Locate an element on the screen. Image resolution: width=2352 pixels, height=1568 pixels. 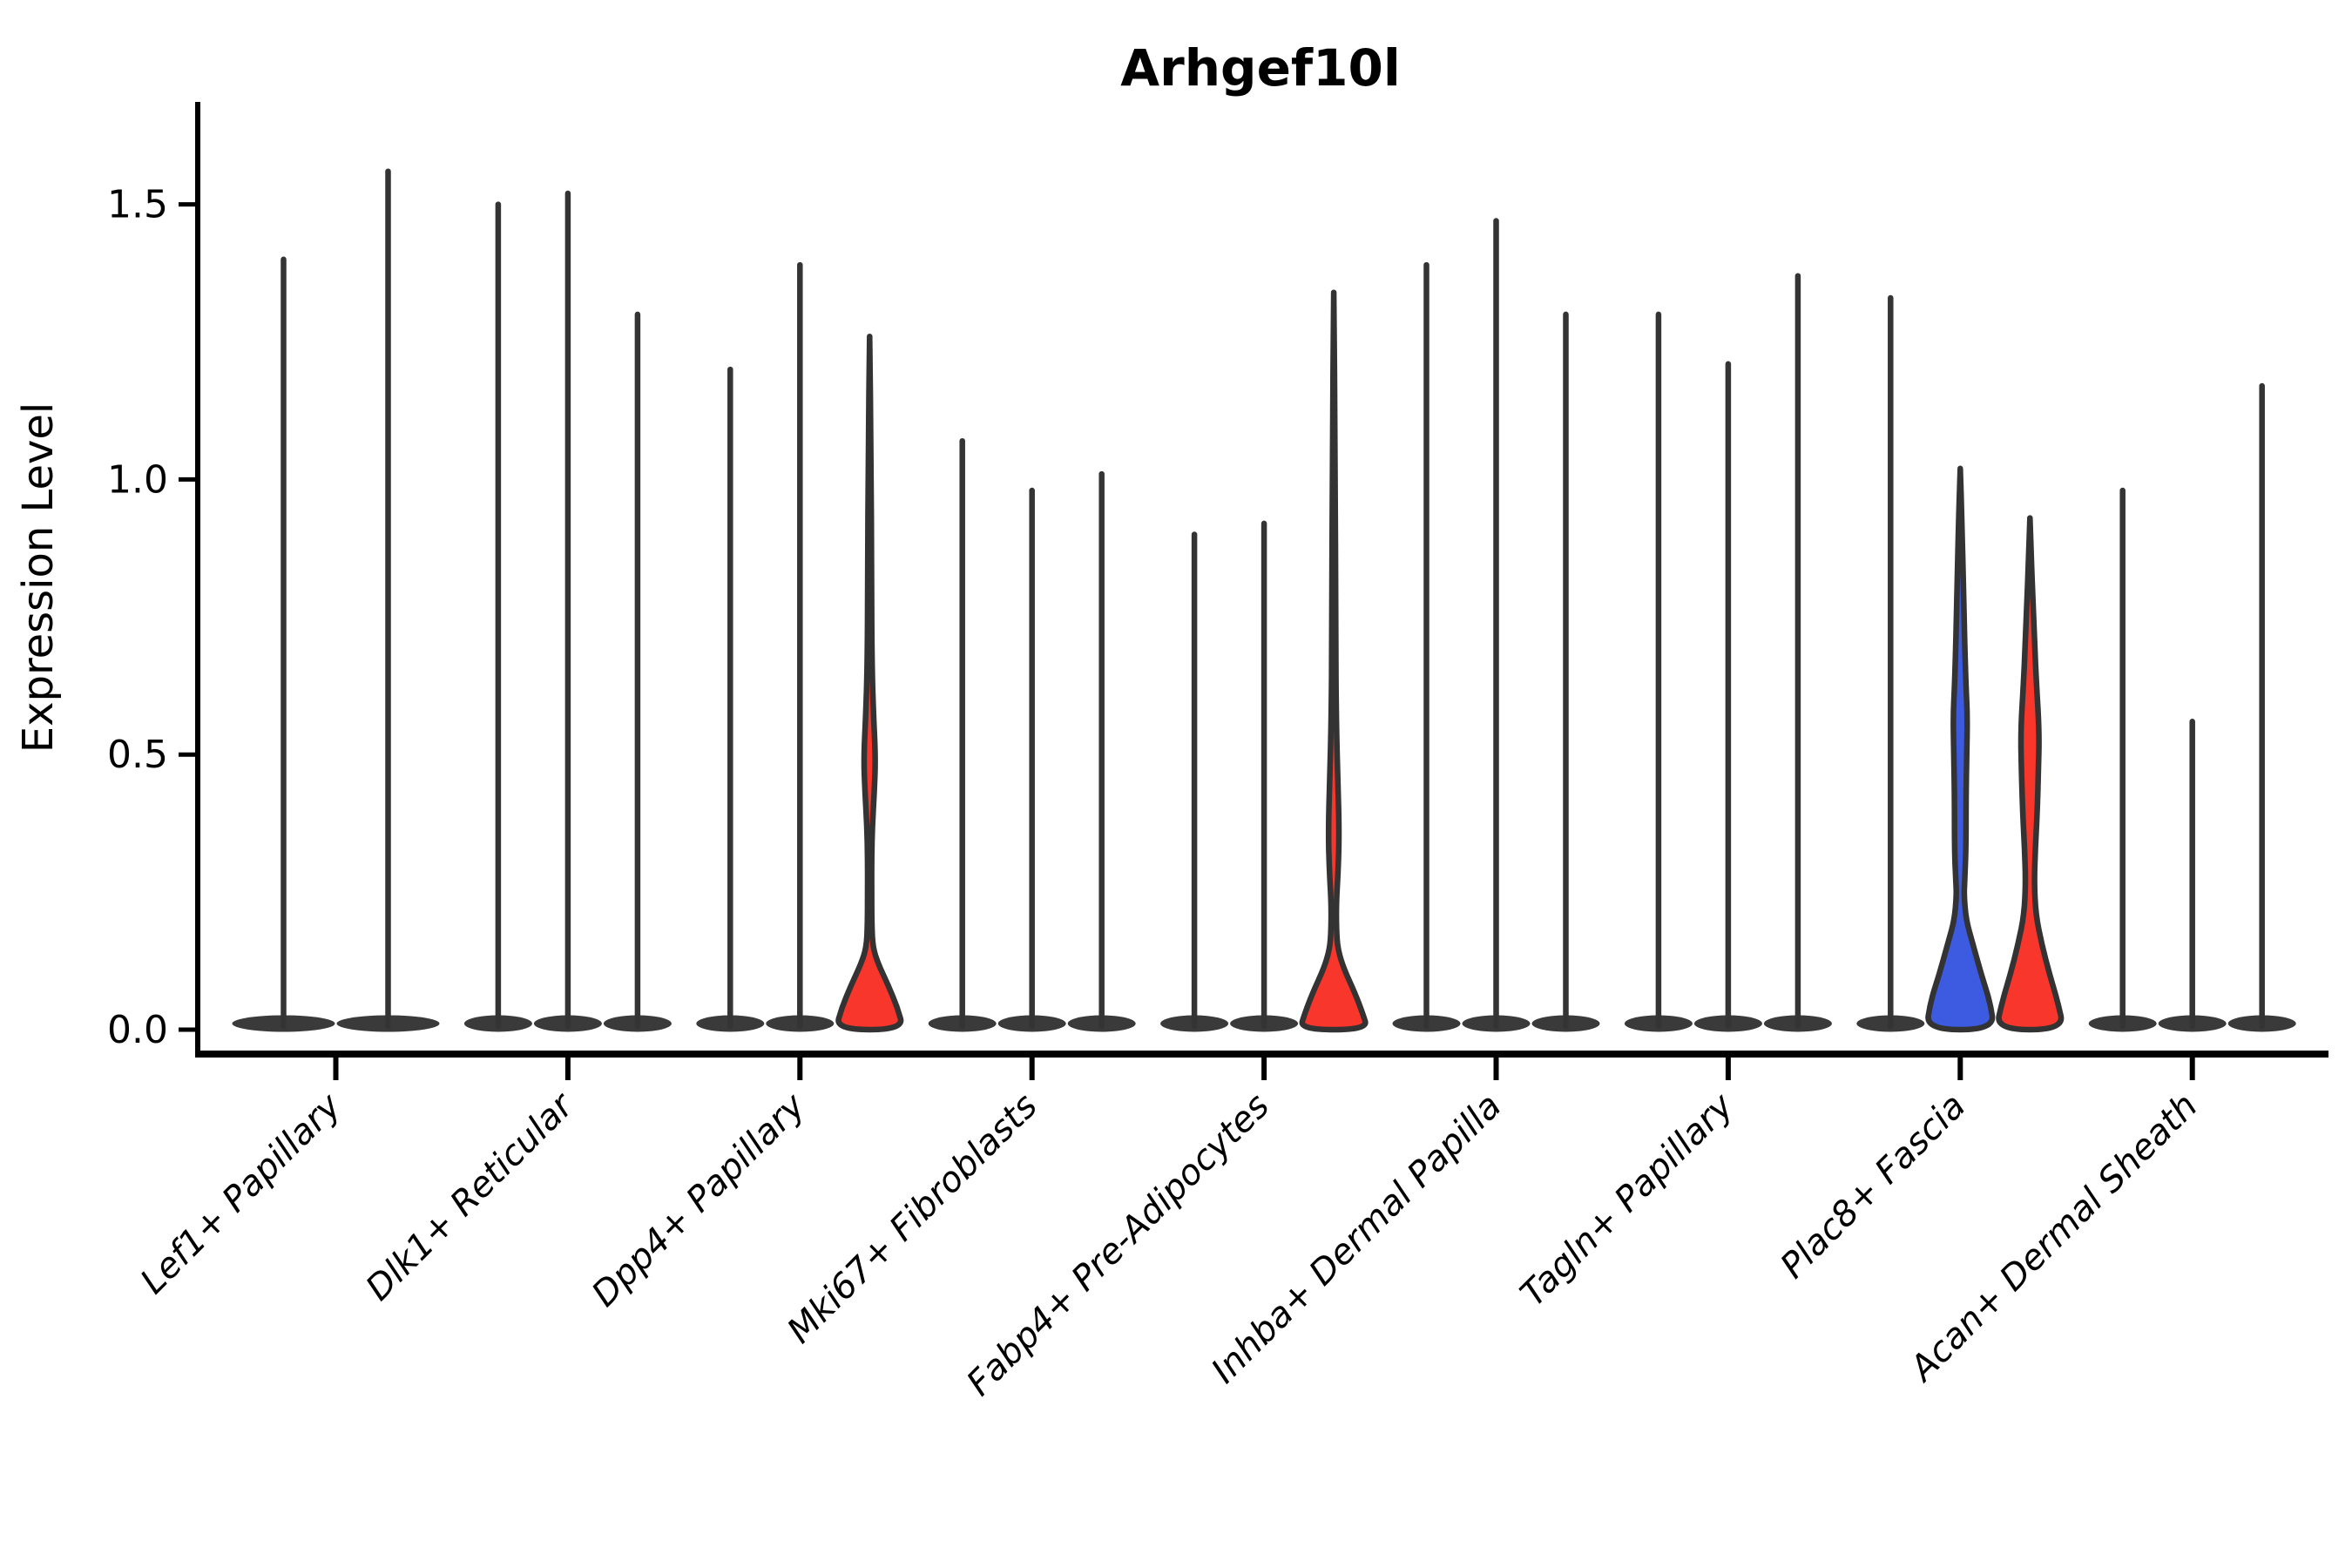
y-tick-label: 0.0 is located at coordinates (137, 1030).